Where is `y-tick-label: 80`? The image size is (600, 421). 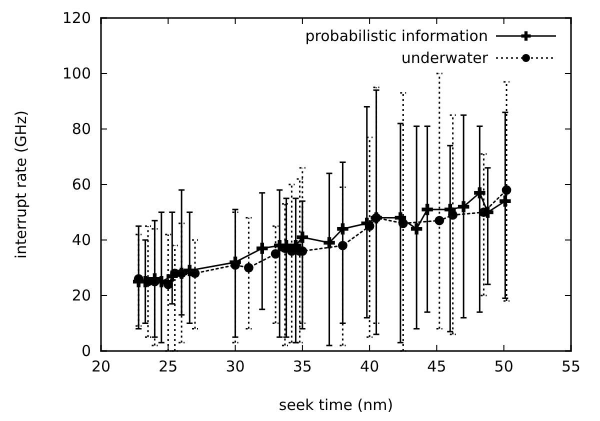
y-tick-label: 80 is located at coordinates (81, 129).